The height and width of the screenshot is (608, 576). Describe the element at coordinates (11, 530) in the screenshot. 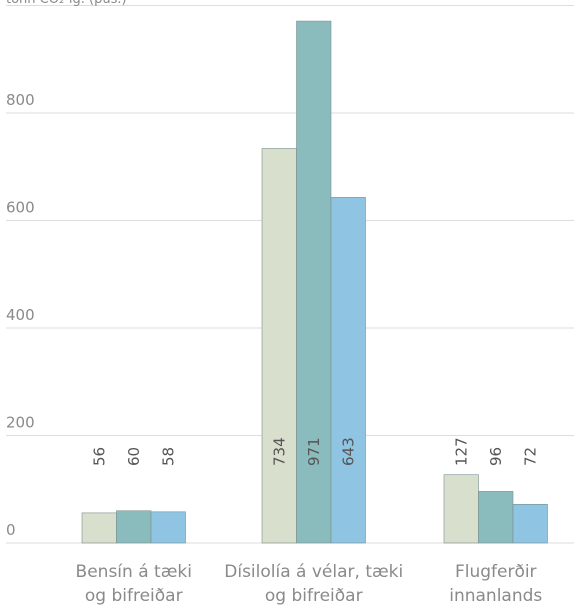

I see `y-tick-label: 0` at that location.